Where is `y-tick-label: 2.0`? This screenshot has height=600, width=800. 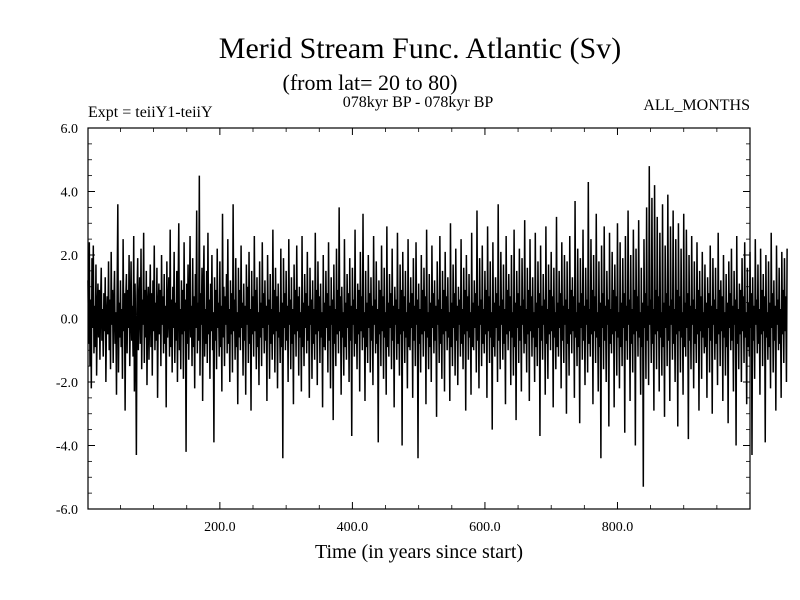
y-tick-label: 2.0 is located at coordinates (70, 256).